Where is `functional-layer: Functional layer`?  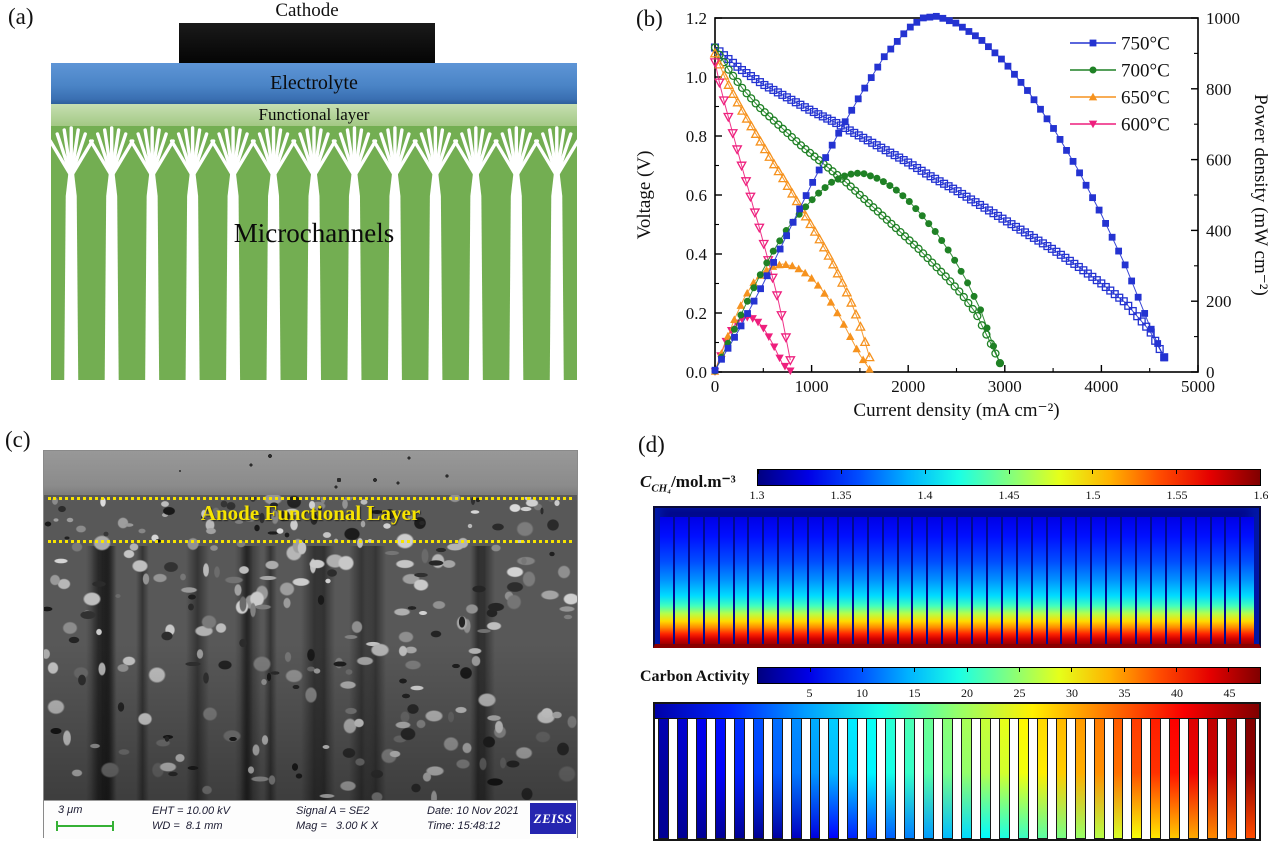 functional-layer: Functional layer is located at coordinates (314, 115).